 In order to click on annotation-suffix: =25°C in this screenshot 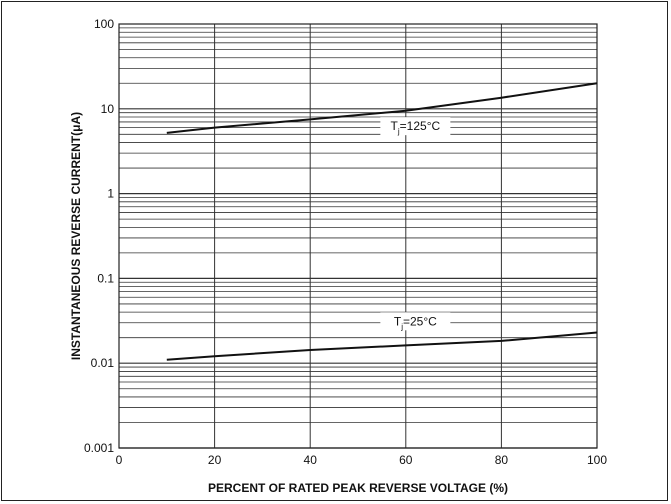, I will do `click(420, 321)`.